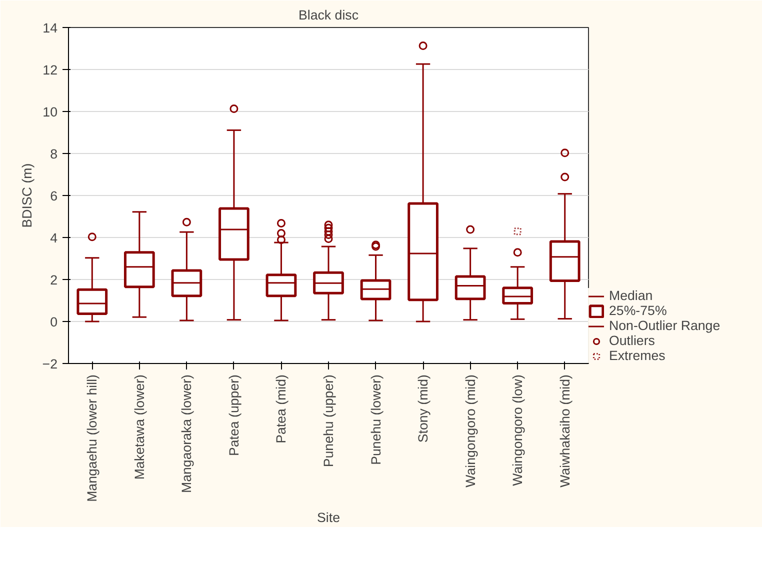 This screenshot has height=574, width=762. What do you see at coordinates (637, 355) in the screenshot?
I see `legend-label: Extremes` at bounding box center [637, 355].